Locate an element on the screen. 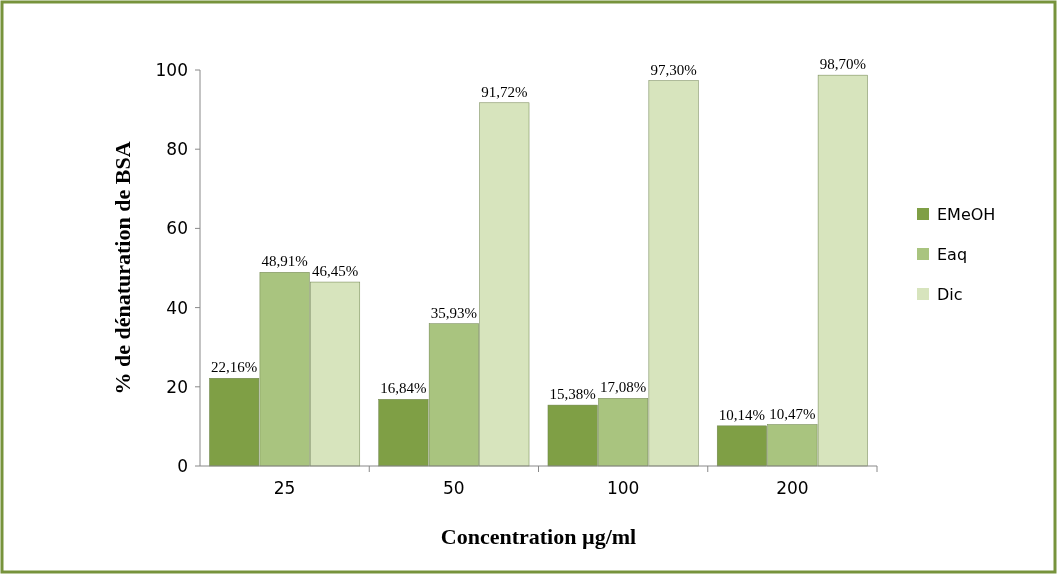  data-label: 97,30% is located at coordinates (673, 69).